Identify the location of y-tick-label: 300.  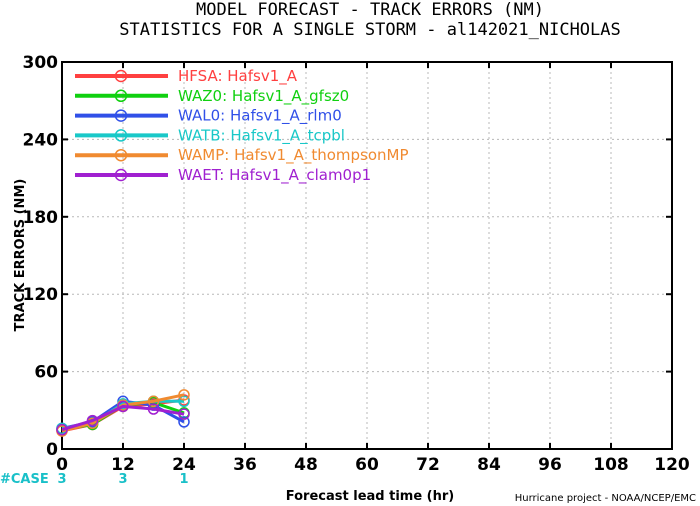
(41, 63).